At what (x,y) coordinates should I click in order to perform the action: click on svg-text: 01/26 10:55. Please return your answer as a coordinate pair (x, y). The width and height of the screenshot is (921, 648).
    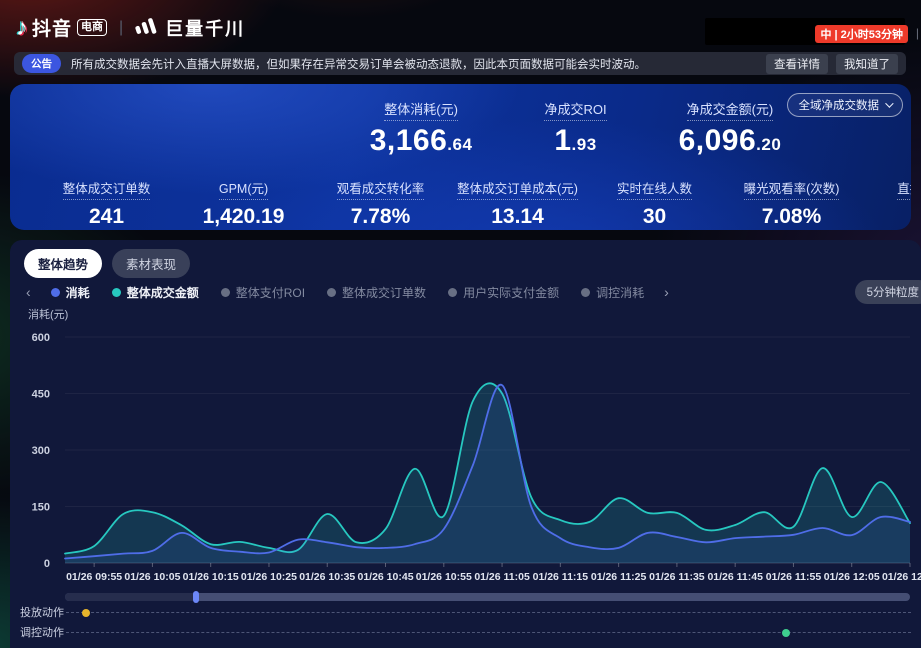
    Looking at the image, I should click on (444, 577).